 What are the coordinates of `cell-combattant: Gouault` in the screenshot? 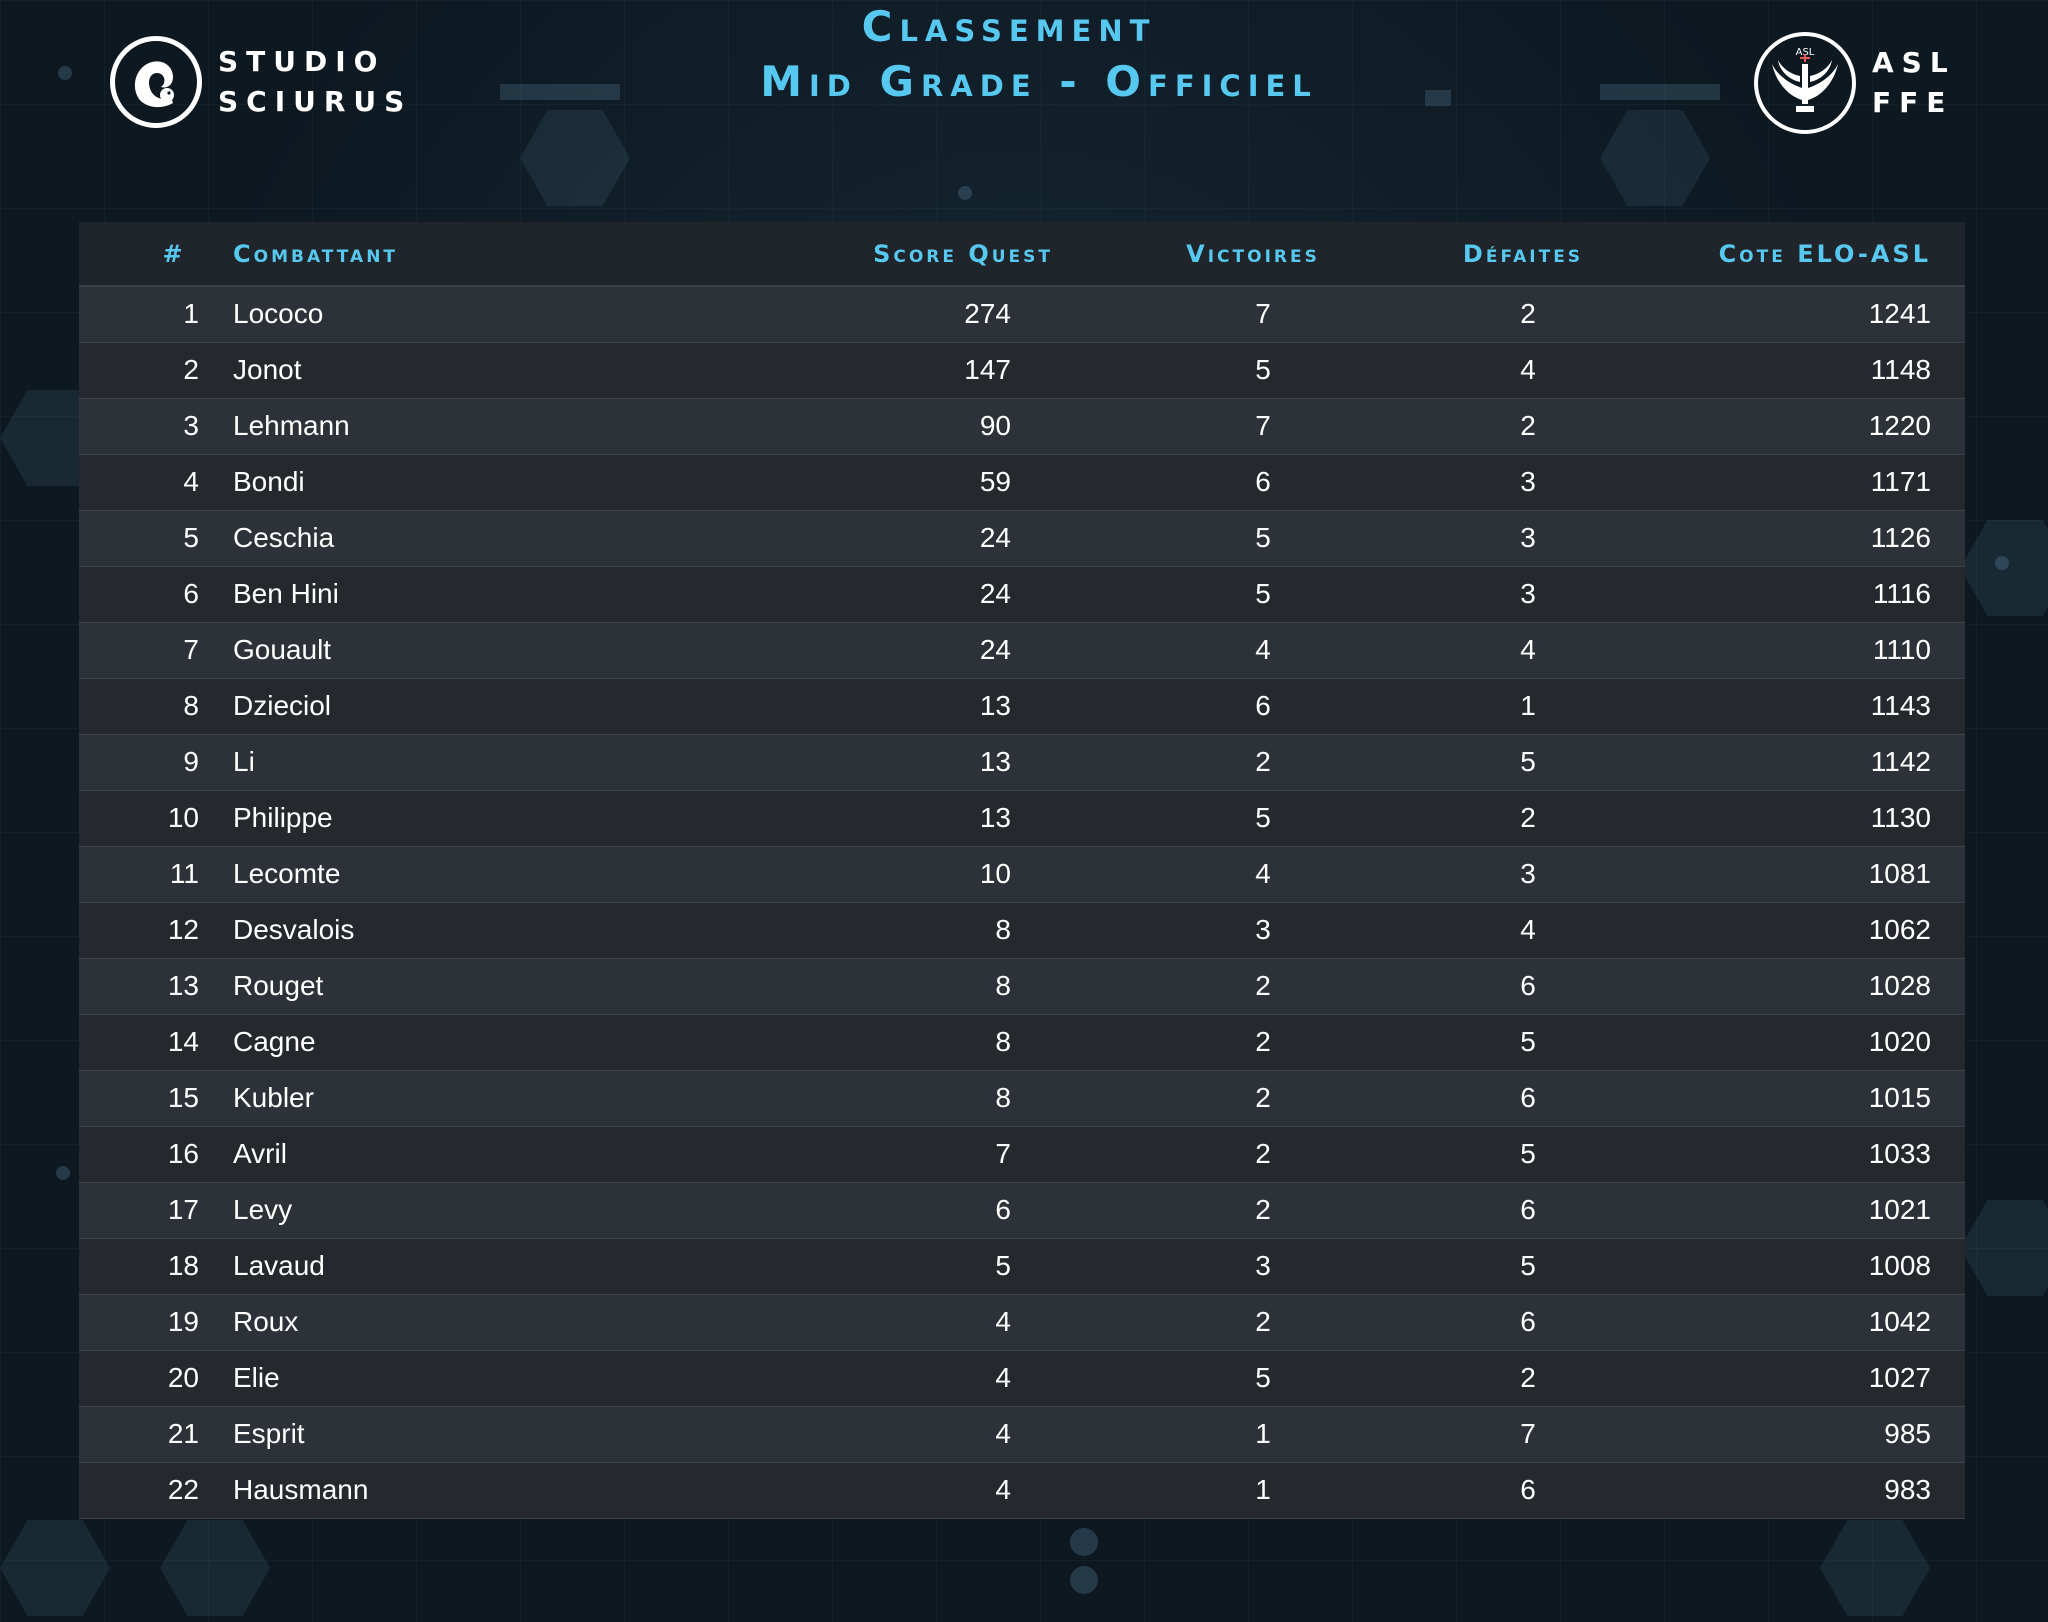 It's located at (282, 649).